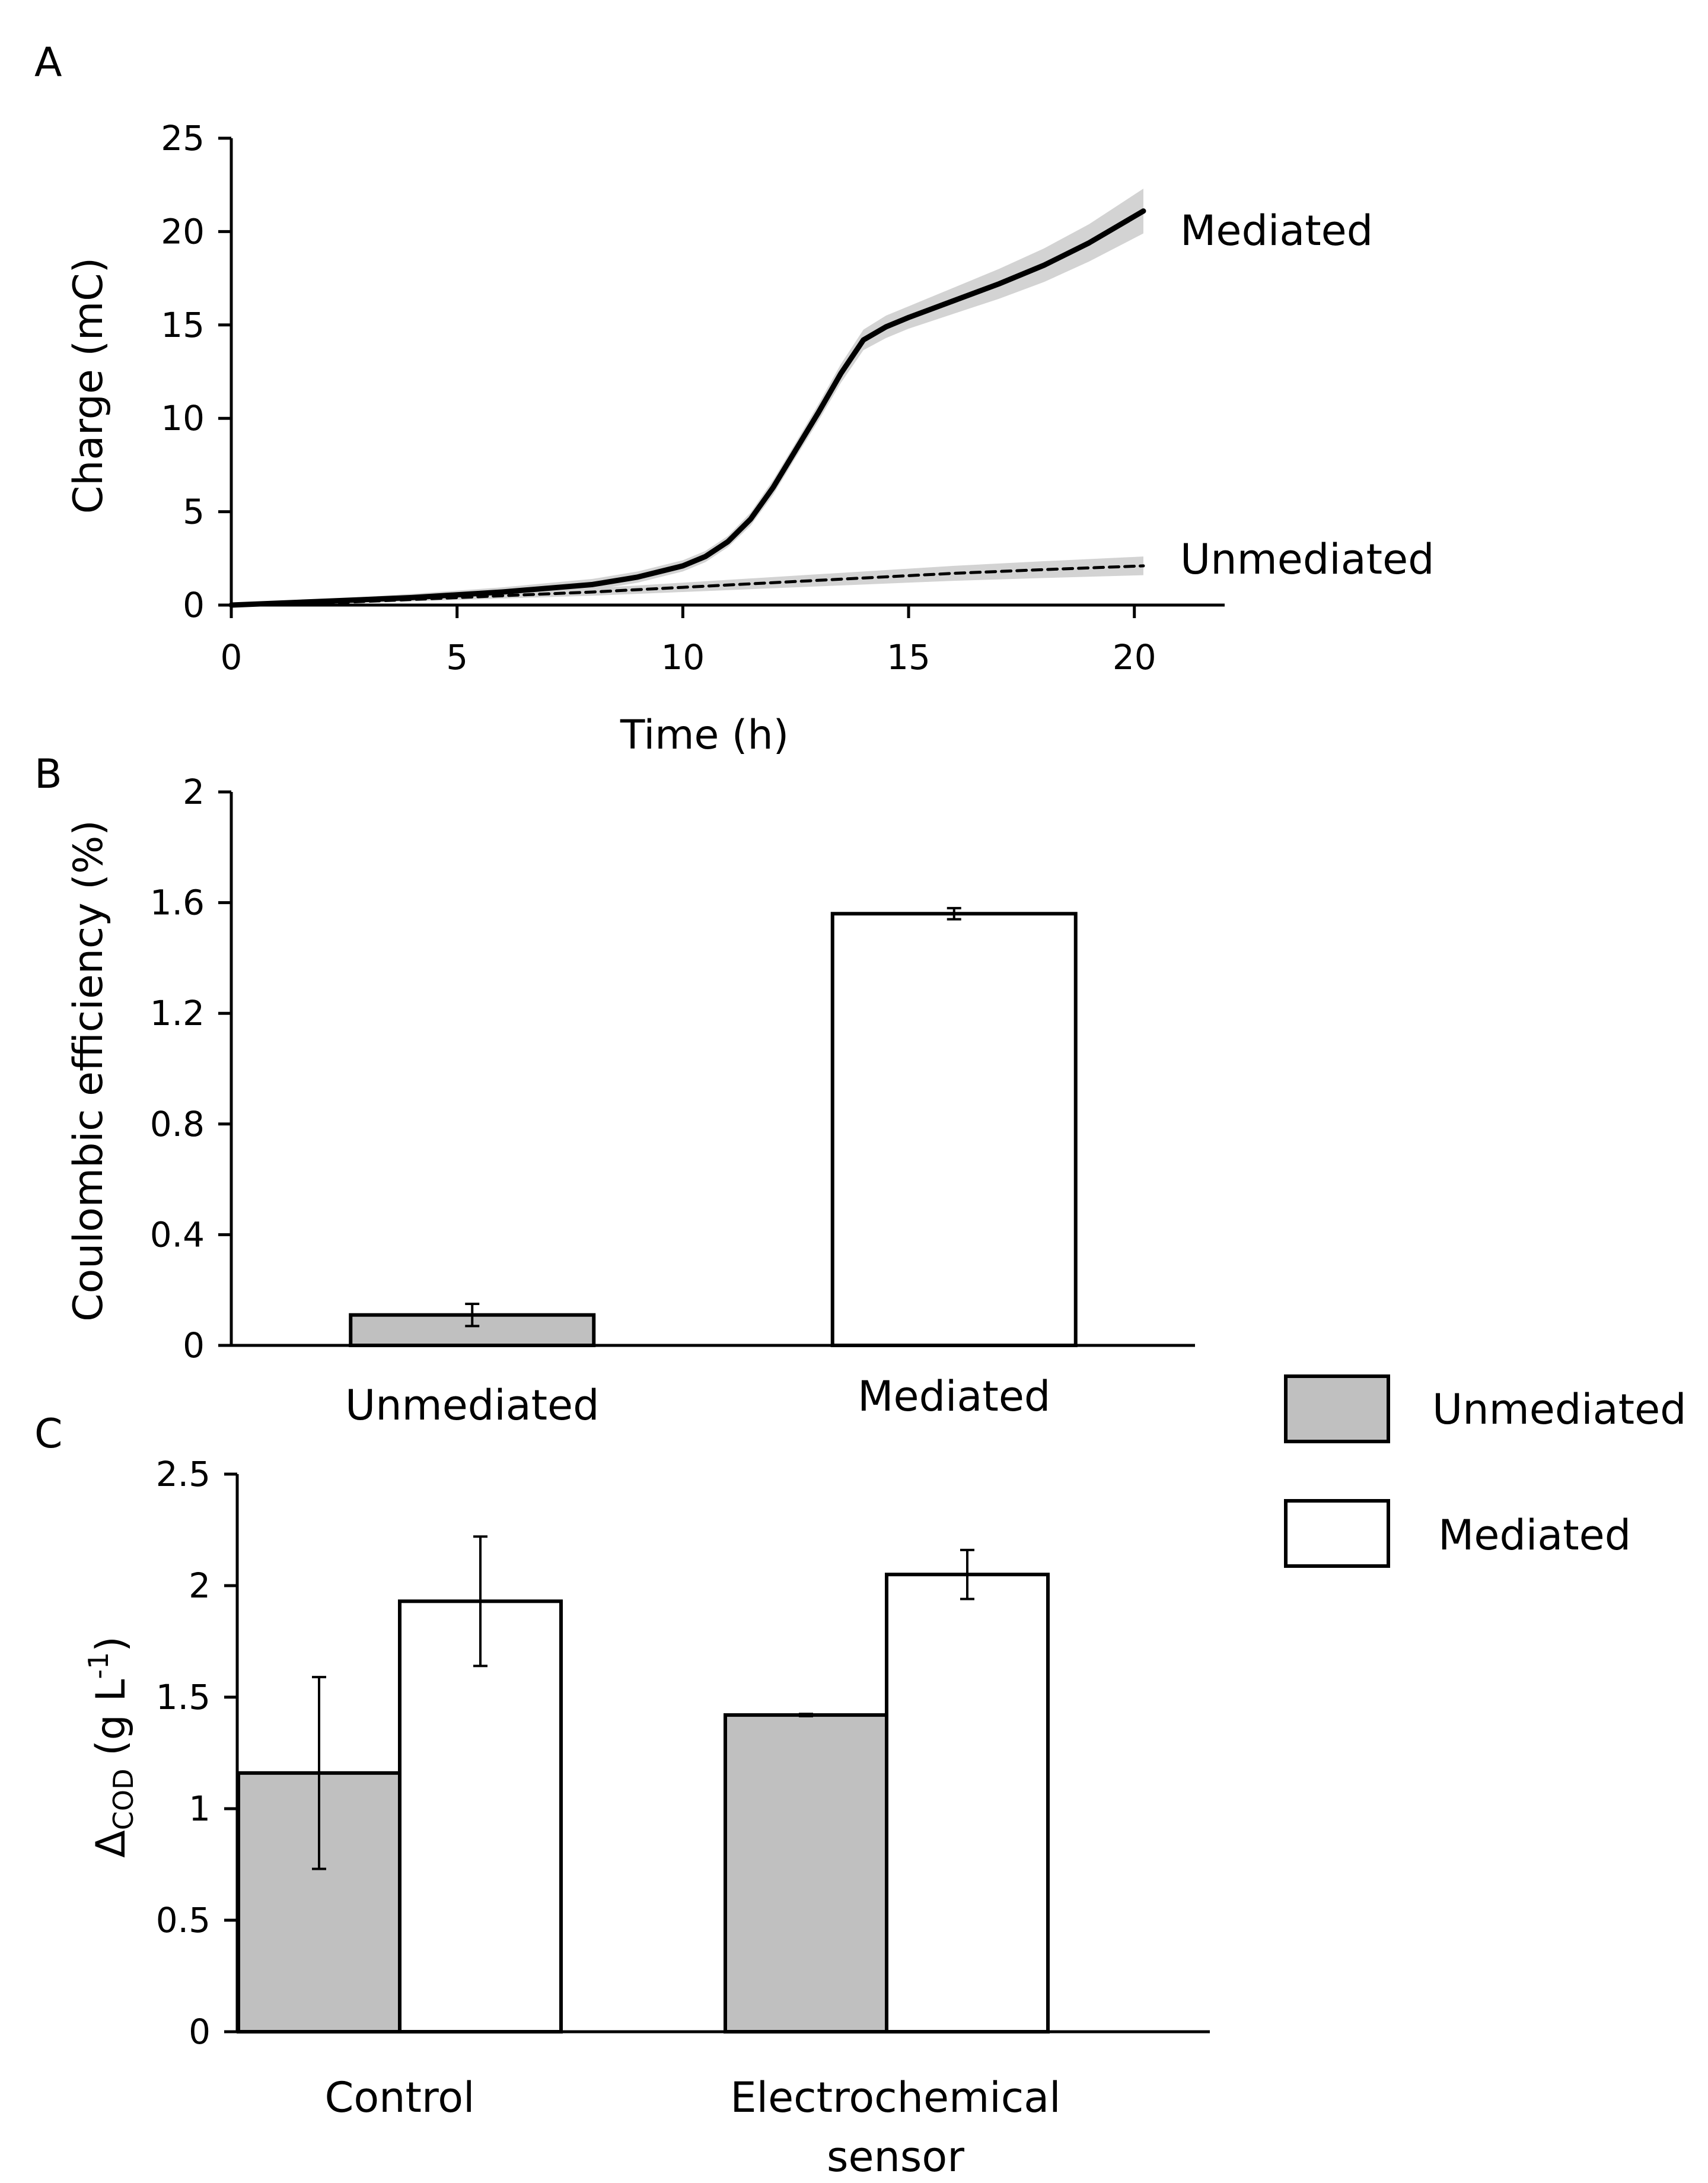  I want to click on x-tick-label: 0, so click(232, 657).